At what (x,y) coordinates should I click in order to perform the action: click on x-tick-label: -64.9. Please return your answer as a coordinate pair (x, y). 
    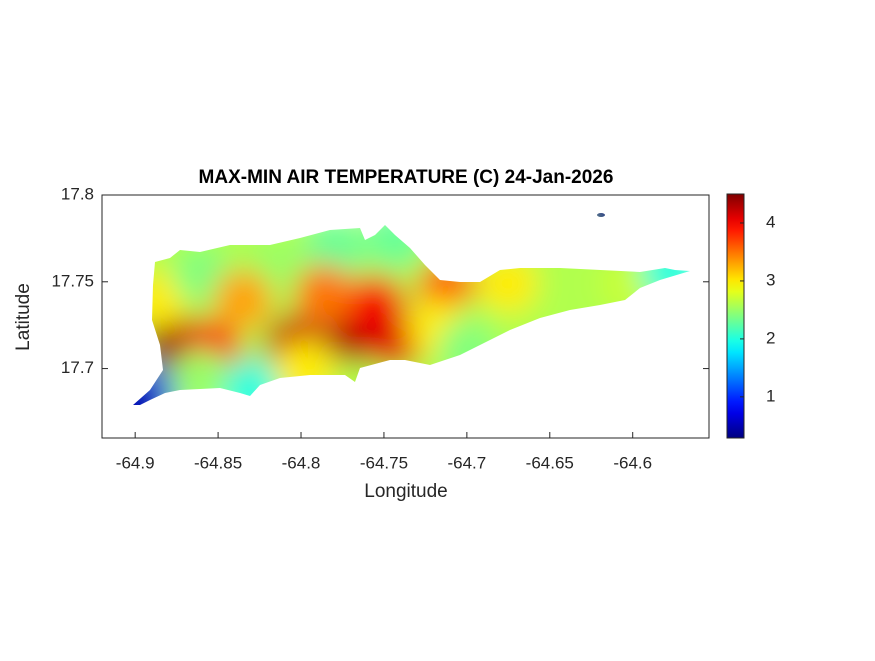
    Looking at the image, I should click on (135, 462).